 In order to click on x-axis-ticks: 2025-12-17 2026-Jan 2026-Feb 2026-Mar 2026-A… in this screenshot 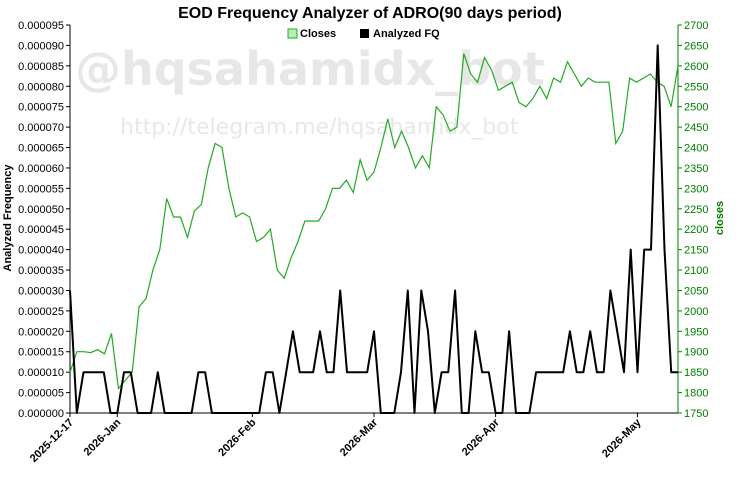, I will do `click(336, 439)`.